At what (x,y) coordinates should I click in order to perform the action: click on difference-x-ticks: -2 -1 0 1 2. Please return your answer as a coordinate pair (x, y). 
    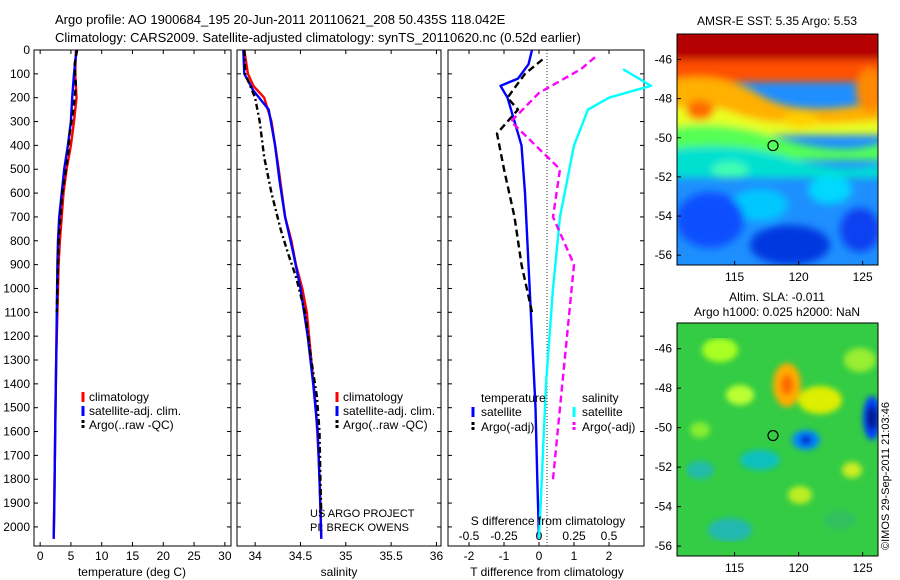
    Looking at the image, I should click on (538, 306).